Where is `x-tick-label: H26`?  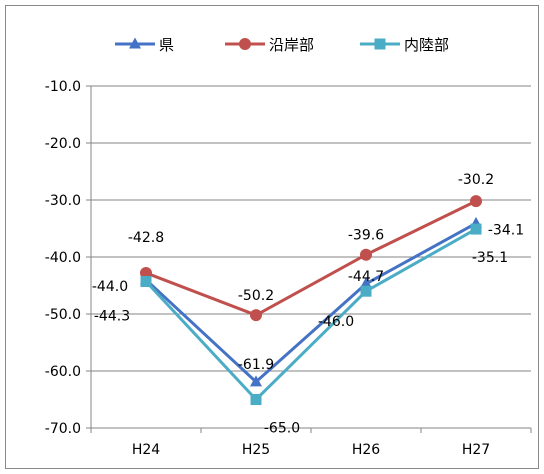
x-tick-label: H26 is located at coordinates (366, 450).